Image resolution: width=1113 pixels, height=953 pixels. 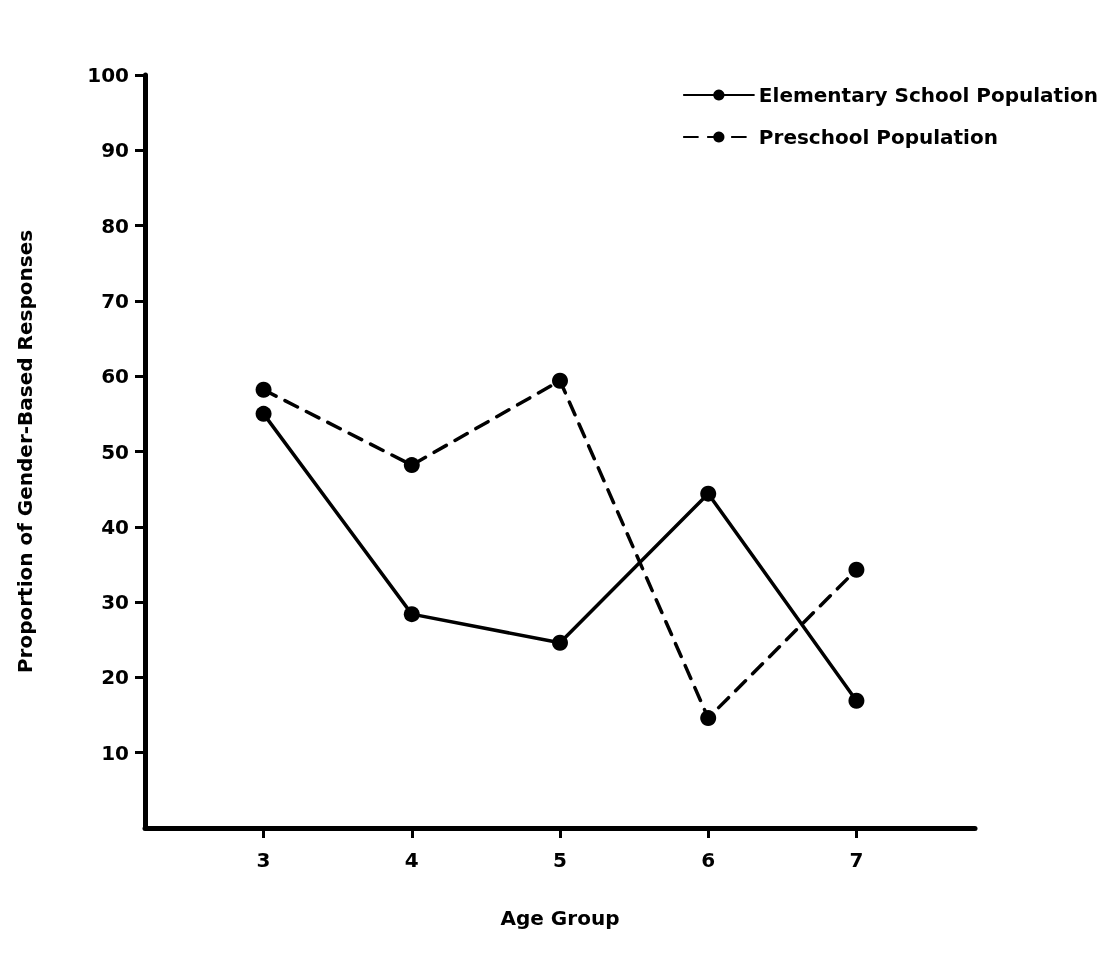 I want to click on y-tick-label: 10, so click(x=115, y=752).